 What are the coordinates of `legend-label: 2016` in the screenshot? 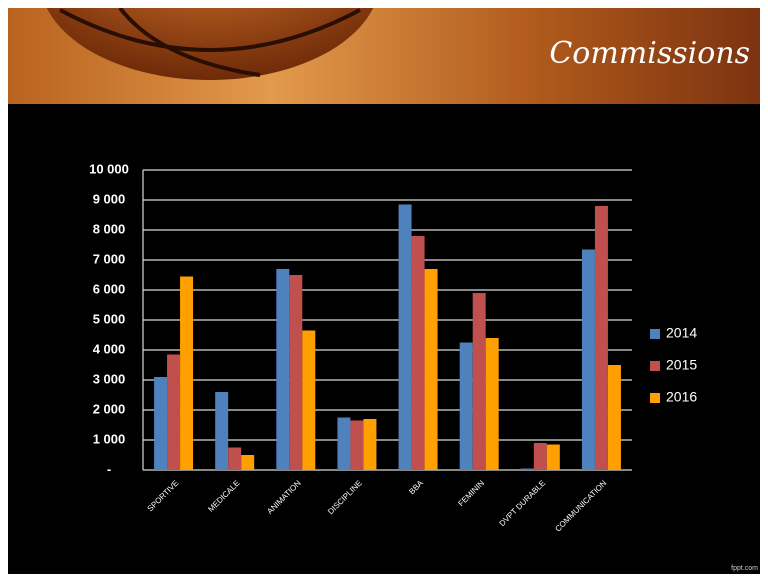 It's located at (681, 397).